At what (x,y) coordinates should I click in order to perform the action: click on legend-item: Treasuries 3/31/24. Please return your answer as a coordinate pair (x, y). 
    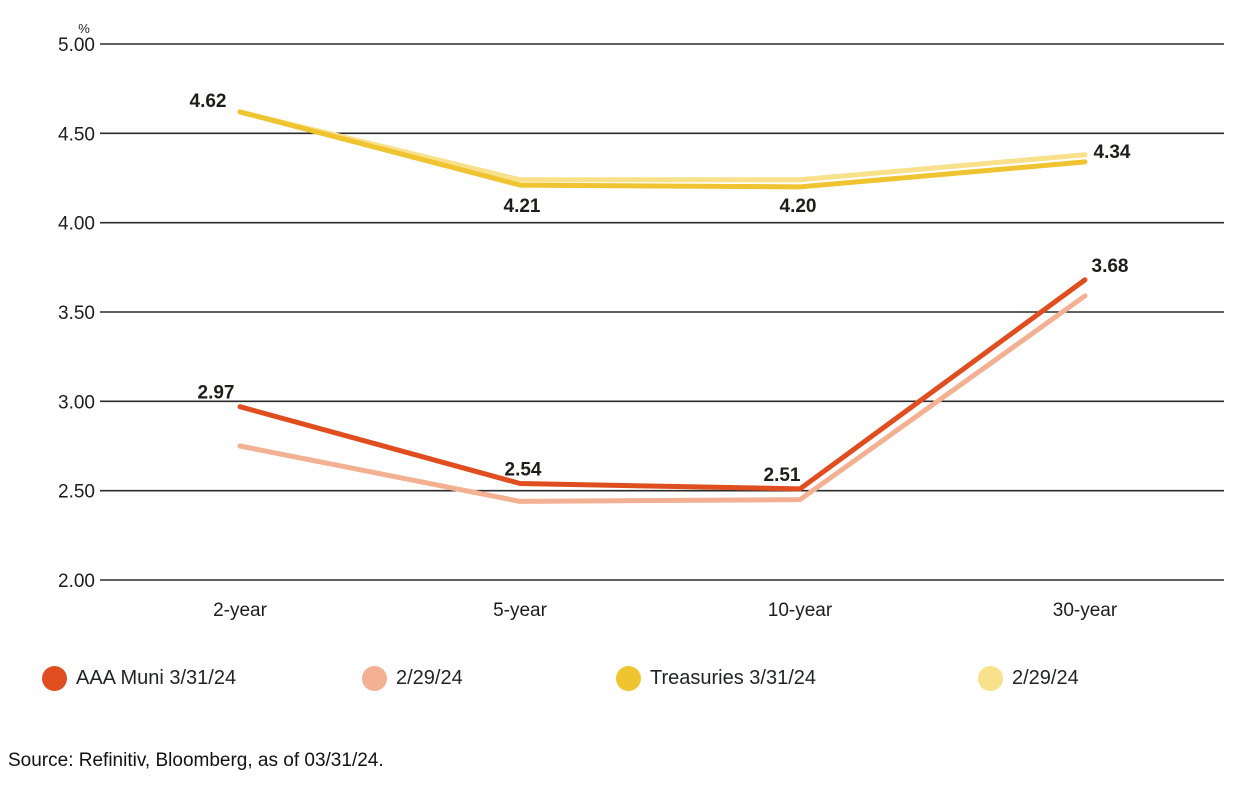
    Looking at the image, I should click on (716, 678).